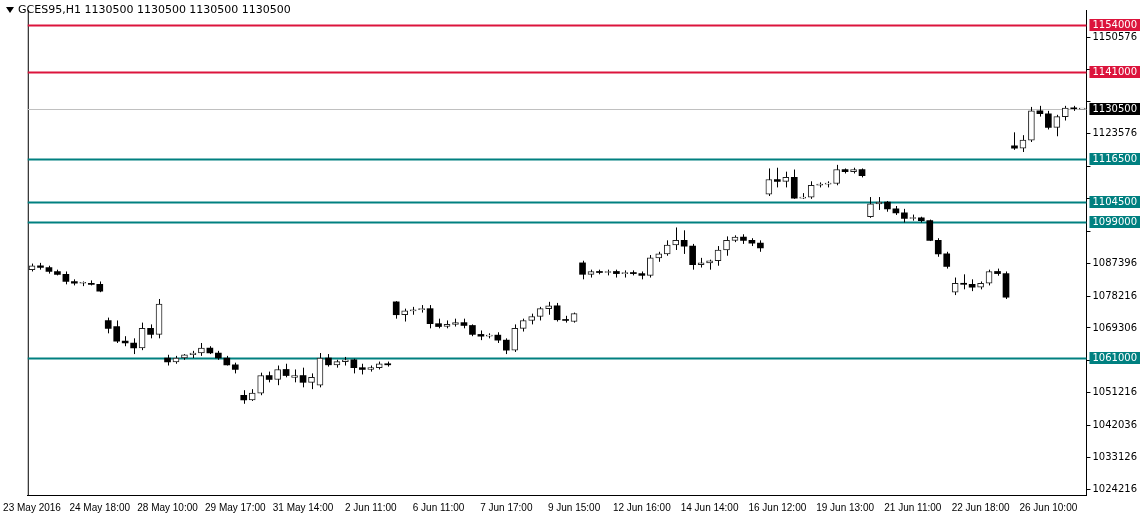 This screenshot has height=519, width=1141. Describe the element at coordinates (1048, 507) in the screenshot. I see `x-tick-label: 26 Jun 10:00` at that location.